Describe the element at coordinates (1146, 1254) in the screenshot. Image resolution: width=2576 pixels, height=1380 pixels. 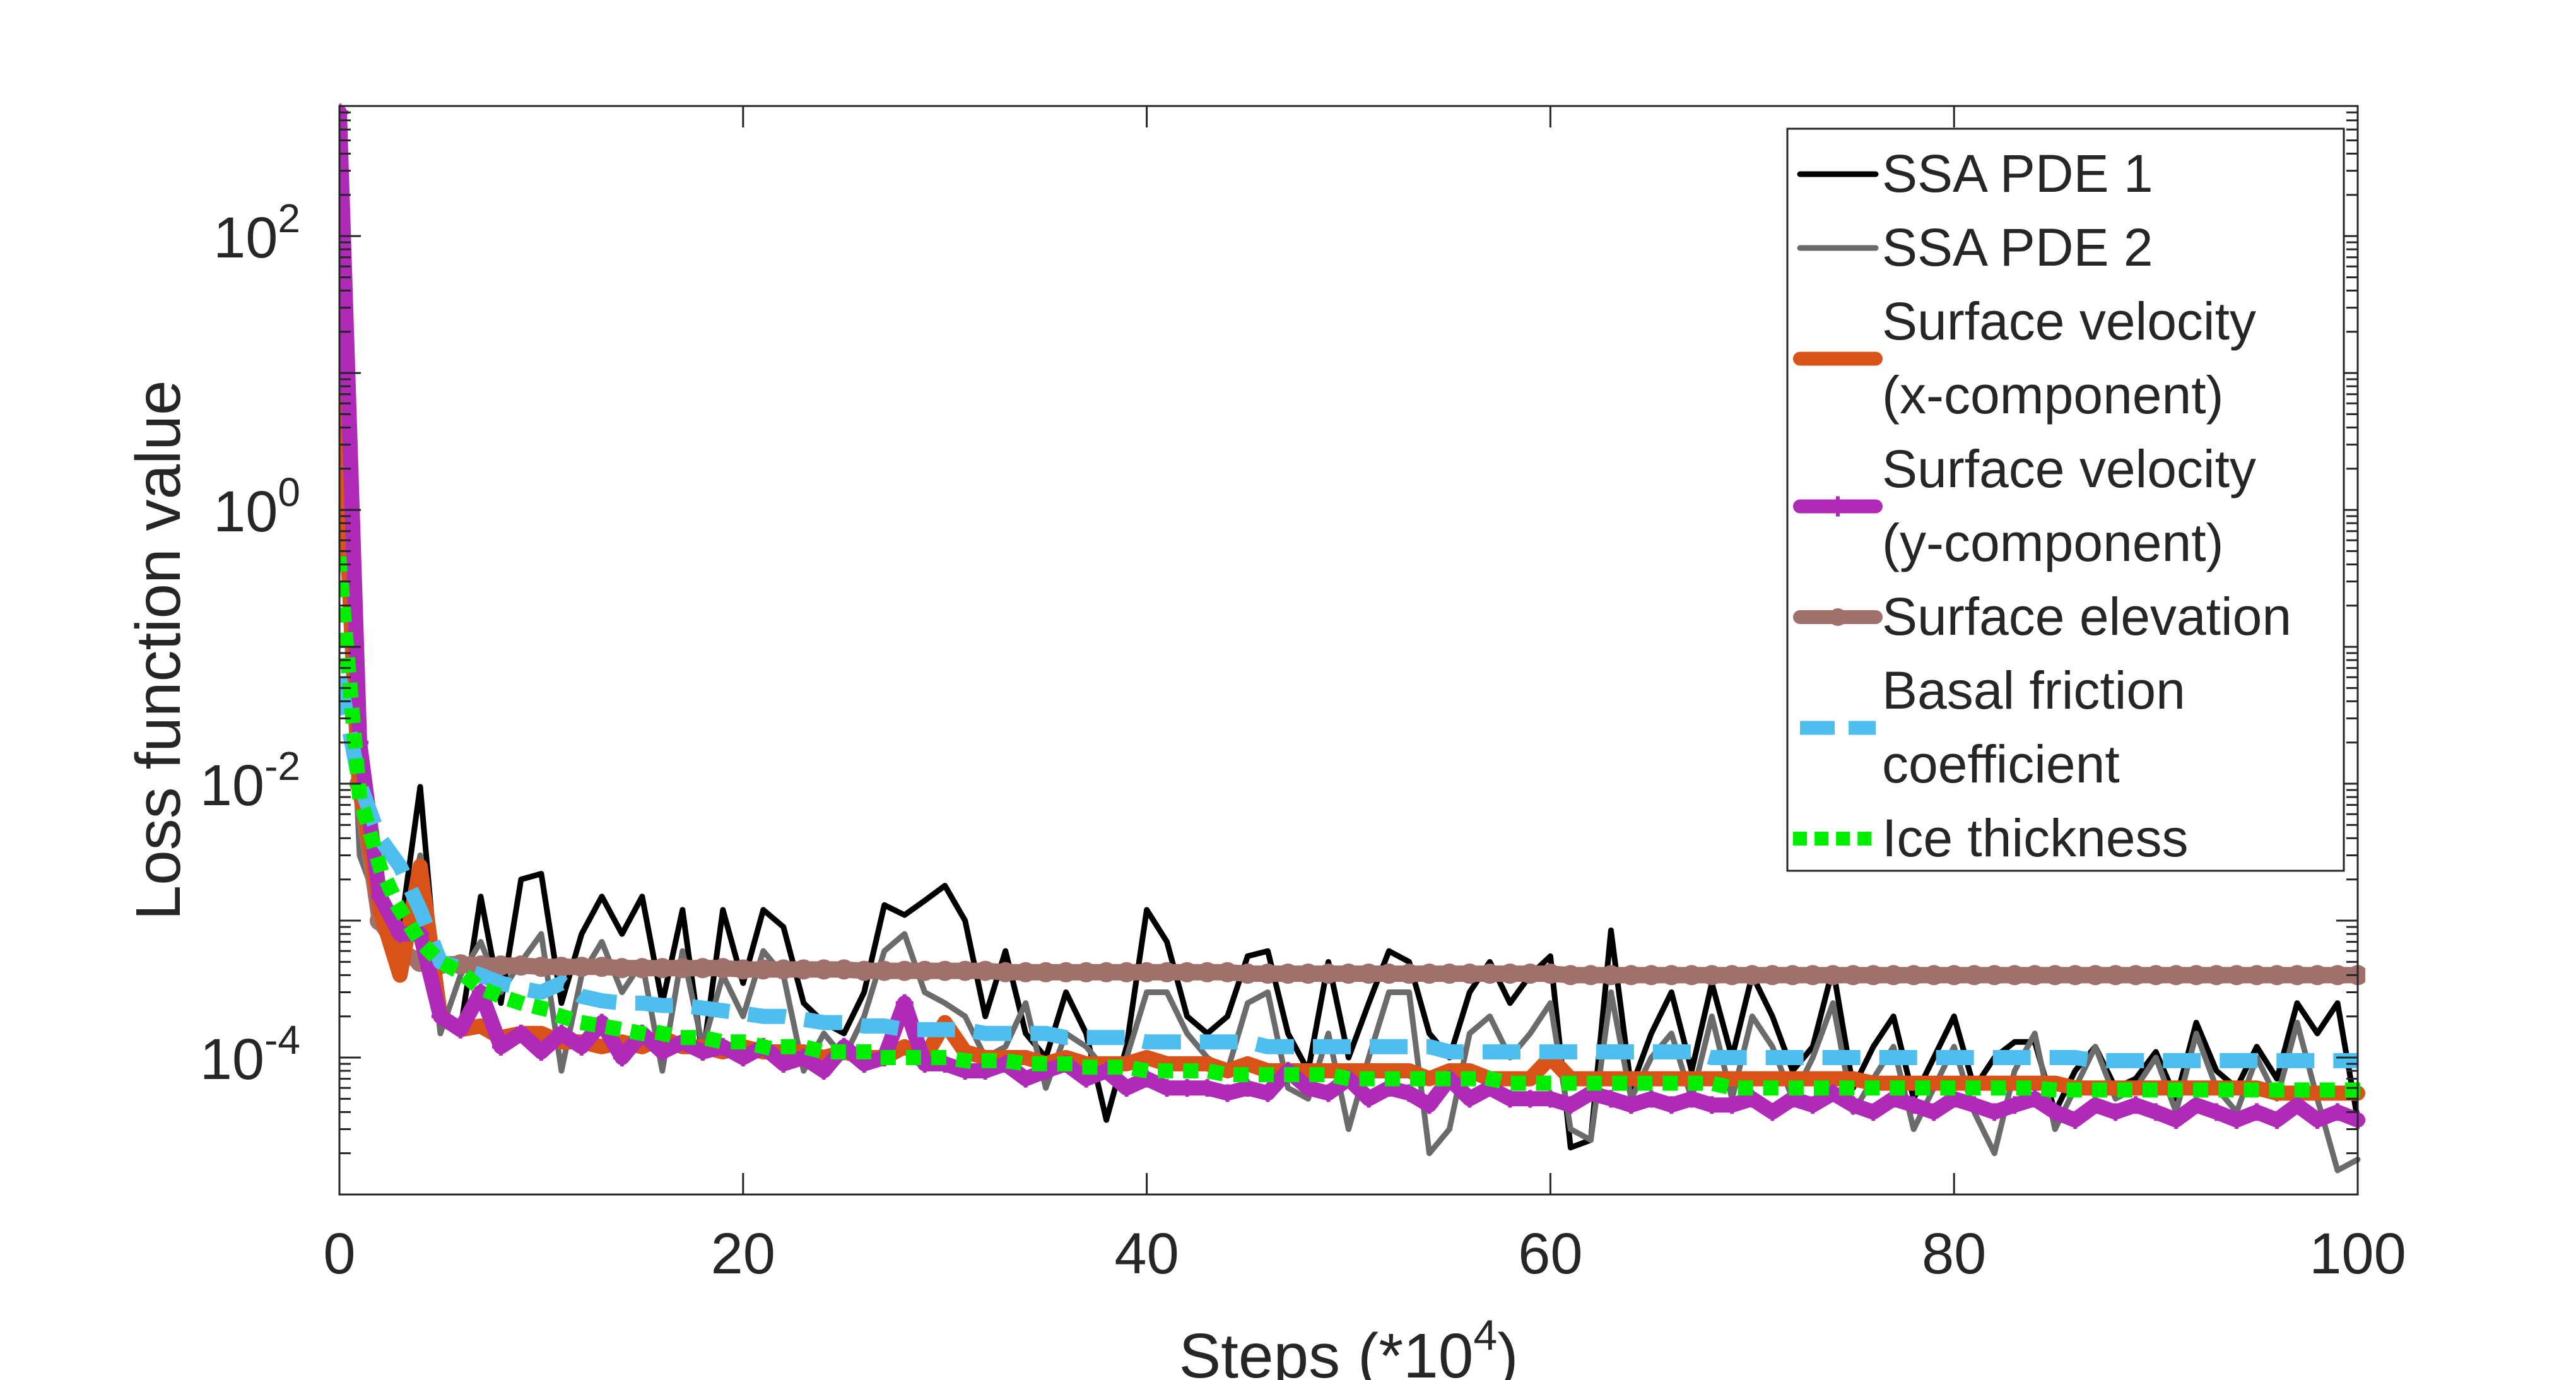
I see `x-tick-label: 40` at that location.